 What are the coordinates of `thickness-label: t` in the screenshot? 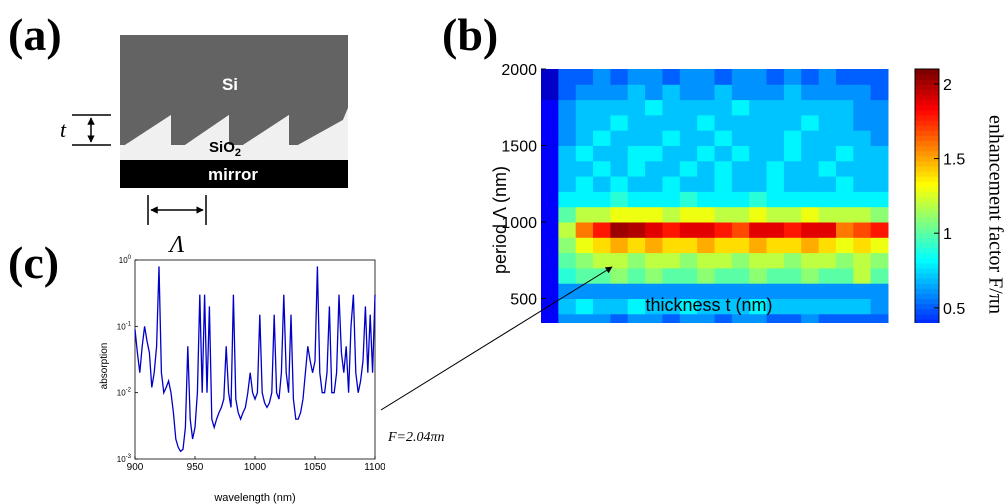 It's located at (63, 129).